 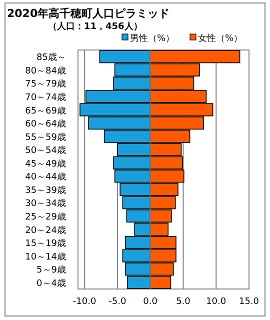 I want to click on y-tick-label: 35～39歳, so click(x=45, y=190).